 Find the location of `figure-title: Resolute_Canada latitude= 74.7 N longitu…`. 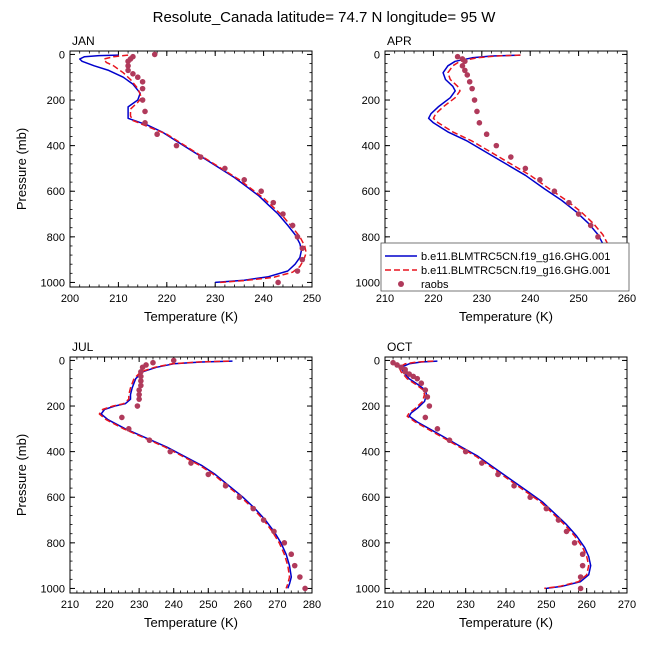

figure-title: Resolute_Canada latitude= 74.7 N longitu… is located at coordinates (325, 17).